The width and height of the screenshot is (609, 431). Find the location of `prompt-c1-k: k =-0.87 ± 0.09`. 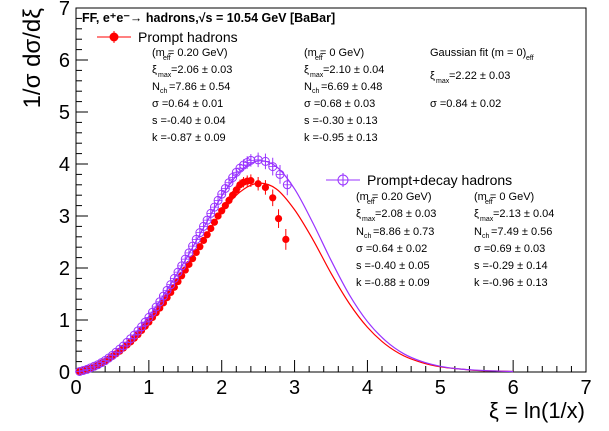

prompt-c1-k: k =-0.87 ± 0.09 is located at coordinates (189, 138).